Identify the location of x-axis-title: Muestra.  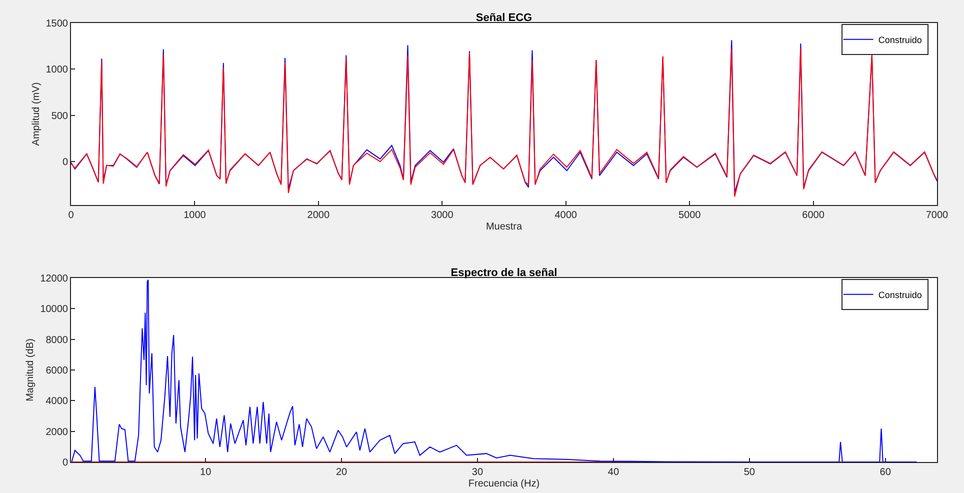
(504, 227).